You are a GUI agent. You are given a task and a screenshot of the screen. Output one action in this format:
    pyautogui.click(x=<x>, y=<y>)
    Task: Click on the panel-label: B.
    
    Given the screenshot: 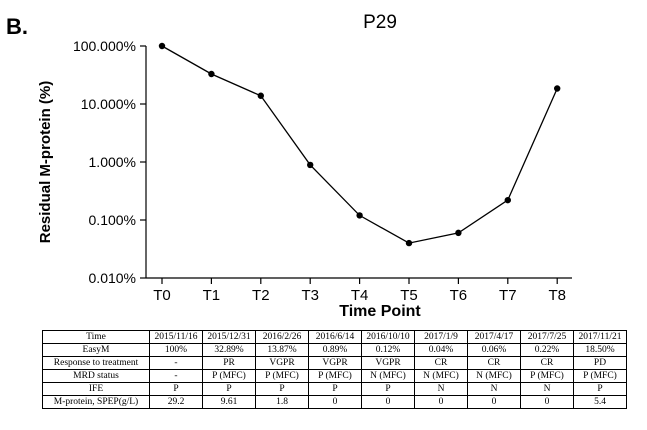 What is the action you would take?
    pyautogui.click(x=17, y=26)
    